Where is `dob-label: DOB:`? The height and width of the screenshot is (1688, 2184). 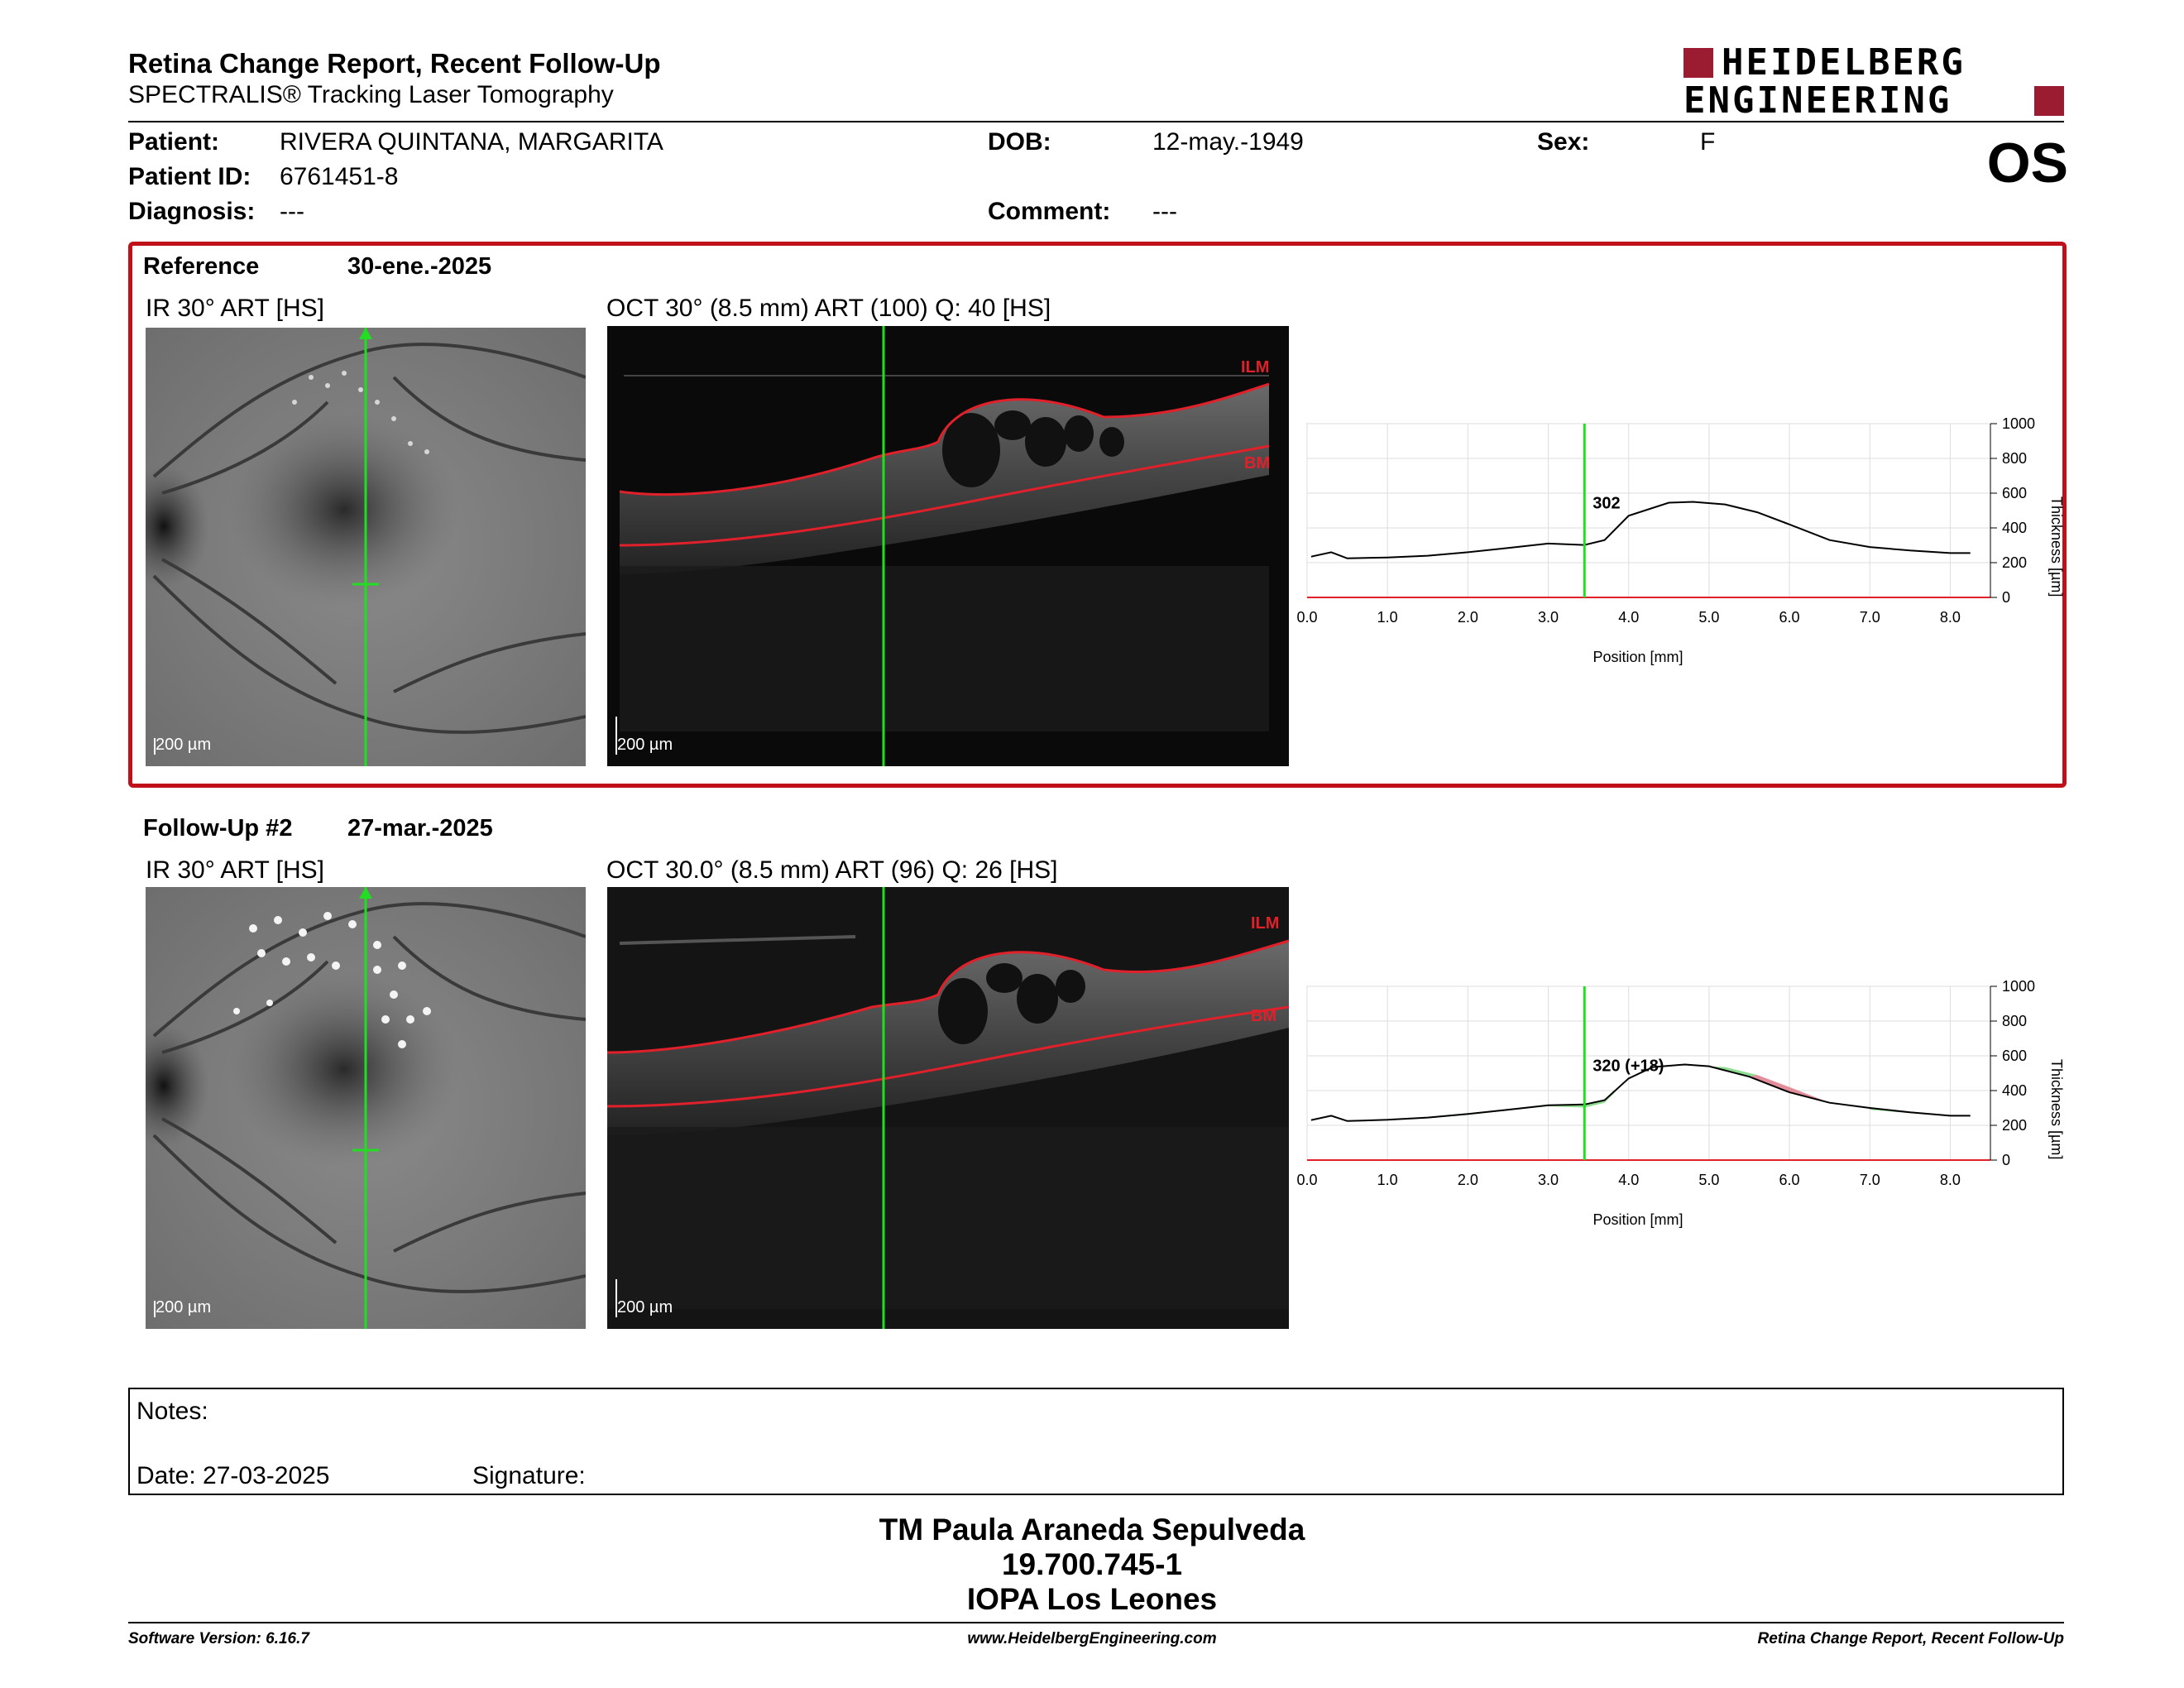
dob-label: DOB: is located at coordinates (1019, 142).